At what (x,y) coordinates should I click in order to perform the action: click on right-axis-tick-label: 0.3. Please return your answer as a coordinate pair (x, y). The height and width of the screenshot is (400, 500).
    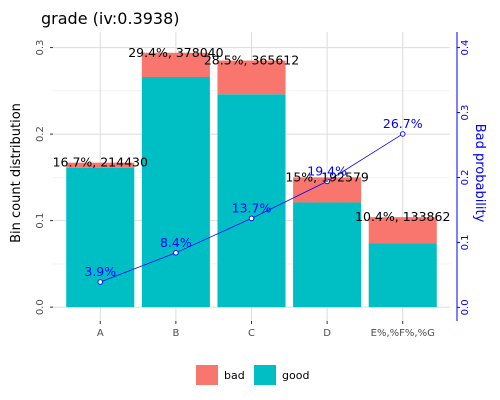
    Looking at the image, I should click on (465, 113).